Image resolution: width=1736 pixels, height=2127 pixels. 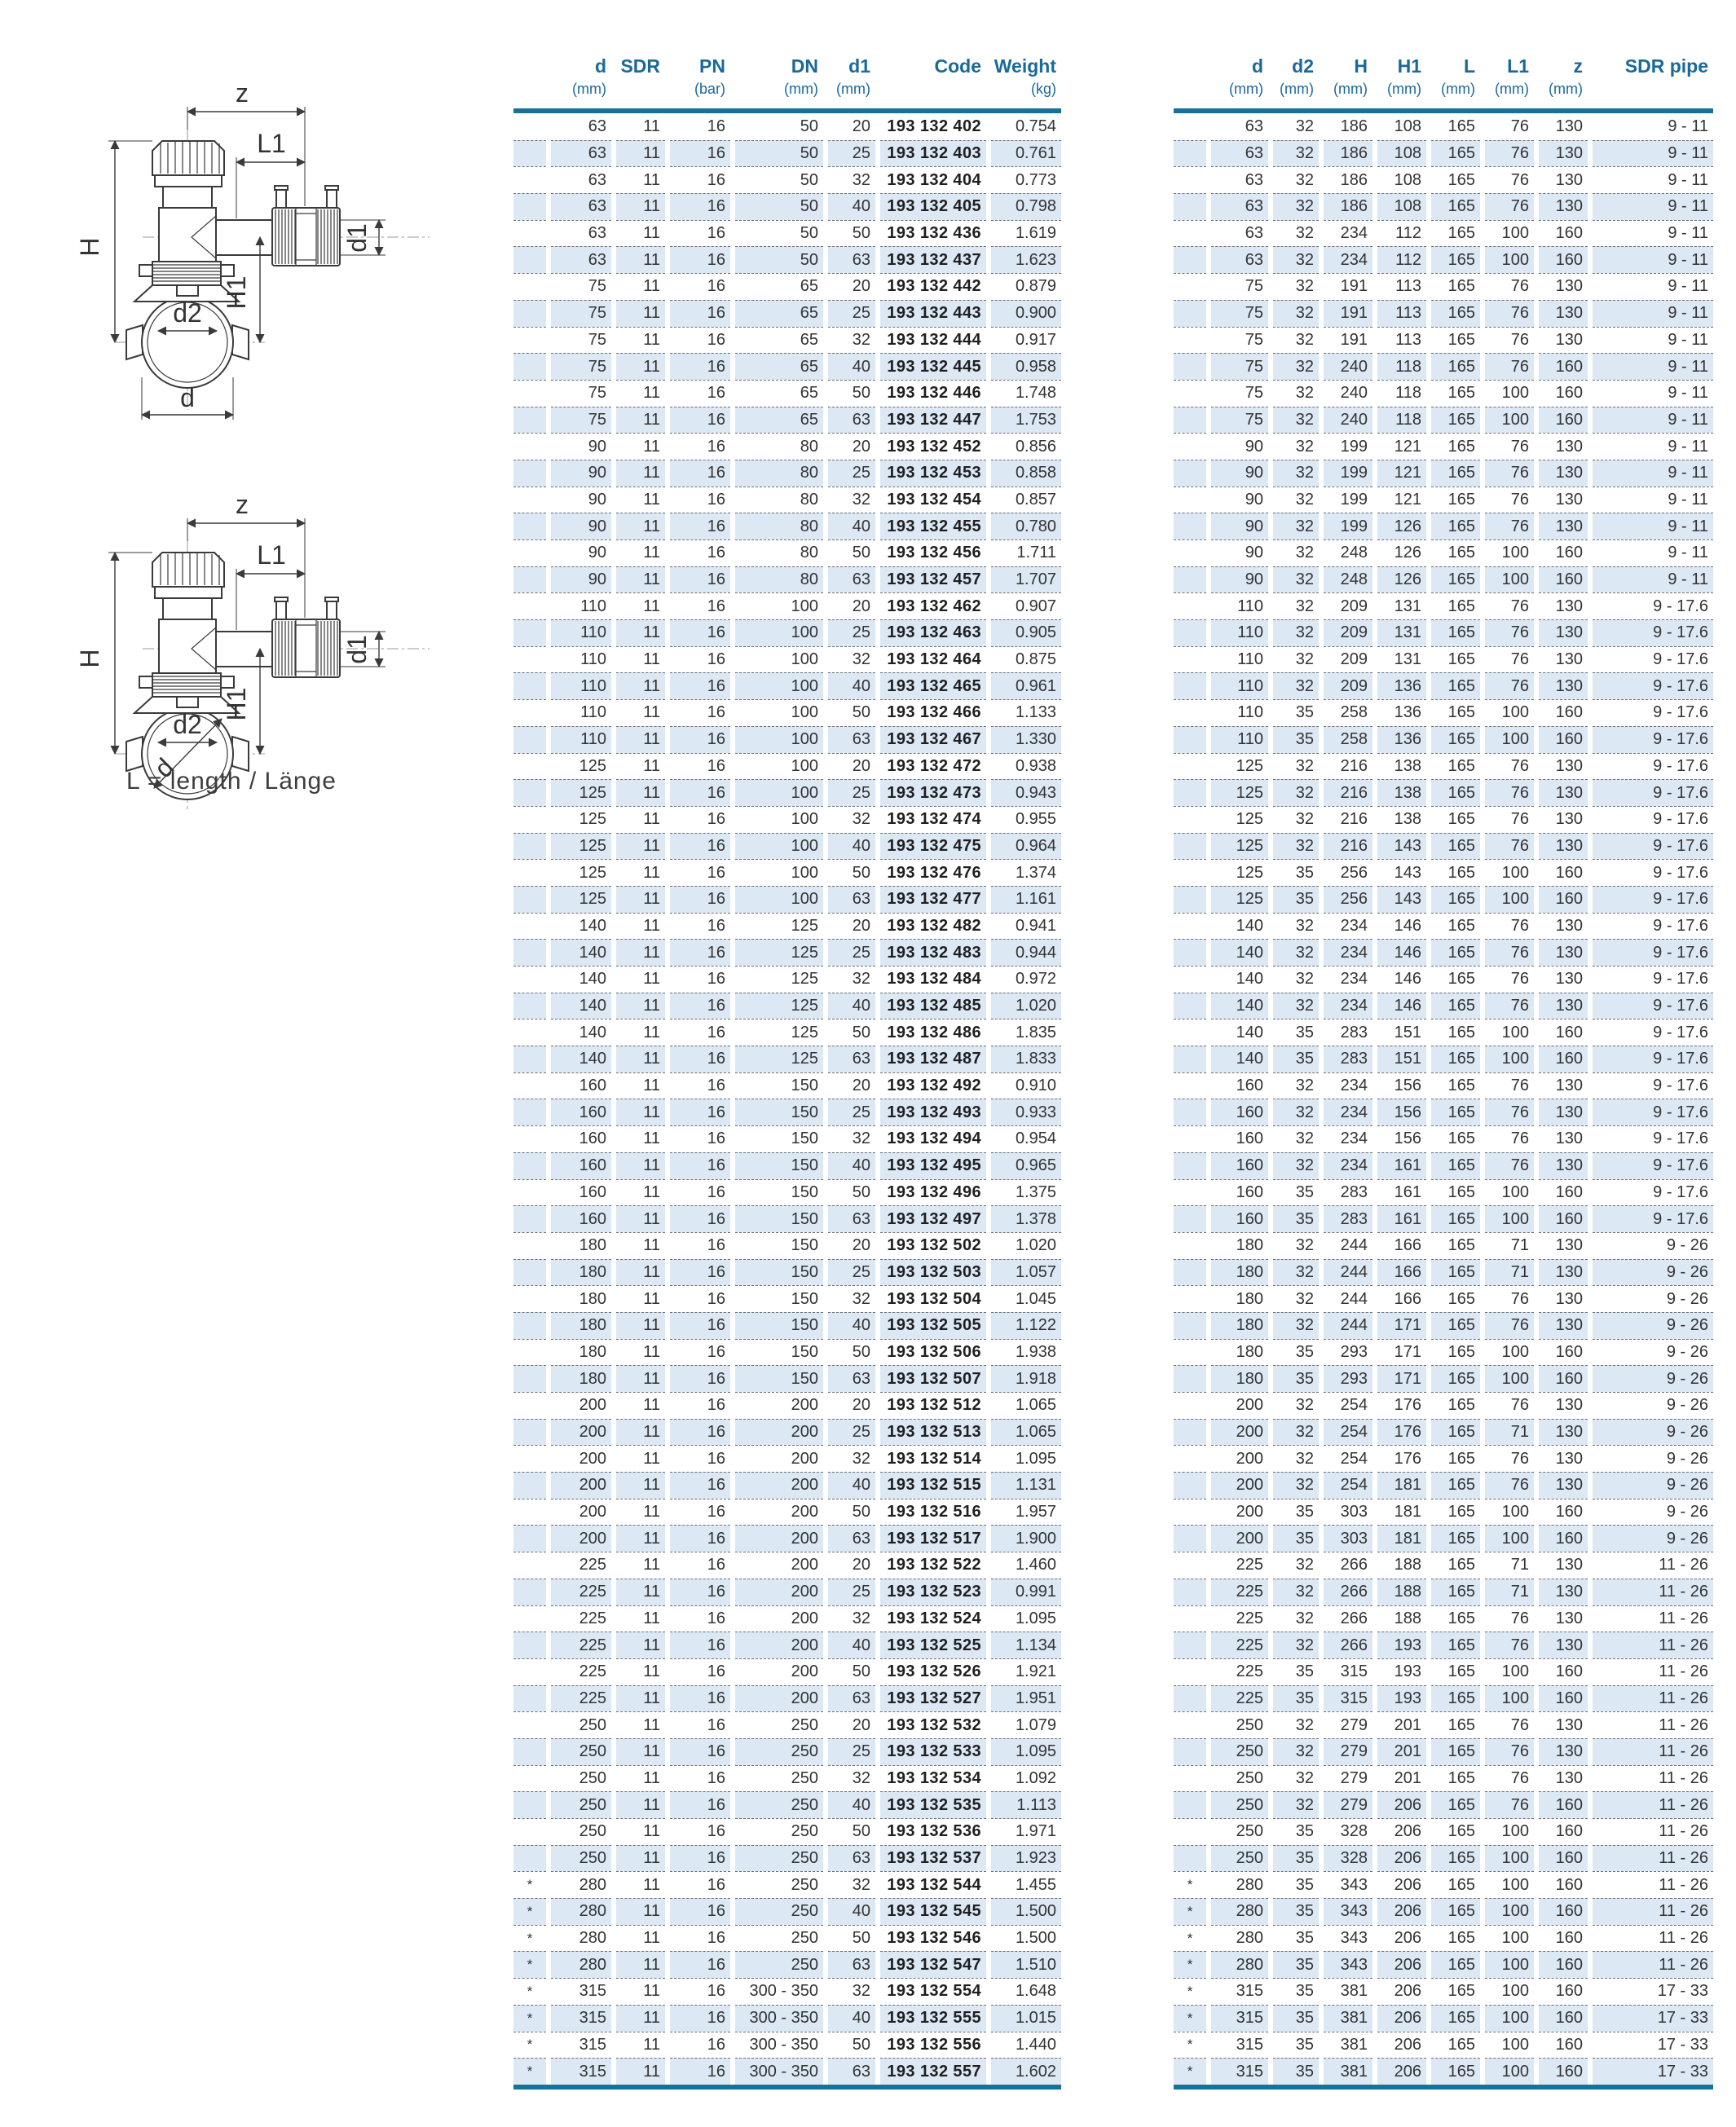 What do you see at coordinates (933, 1299) in the screenshot?
I see `cell: 193 132 504` at bounding box center [933, 1299].